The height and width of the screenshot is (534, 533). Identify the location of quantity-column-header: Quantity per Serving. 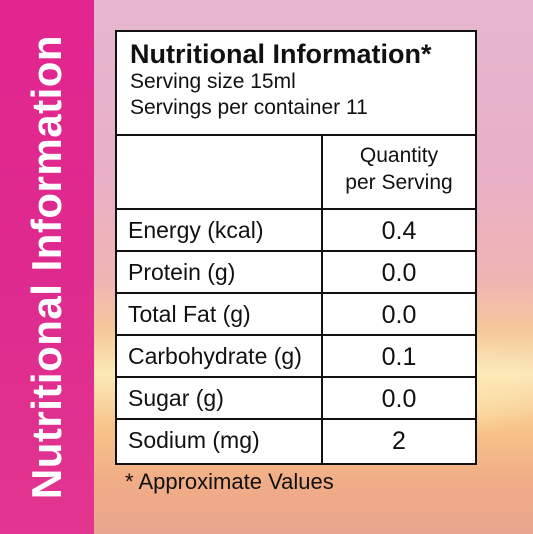
(399, 173).